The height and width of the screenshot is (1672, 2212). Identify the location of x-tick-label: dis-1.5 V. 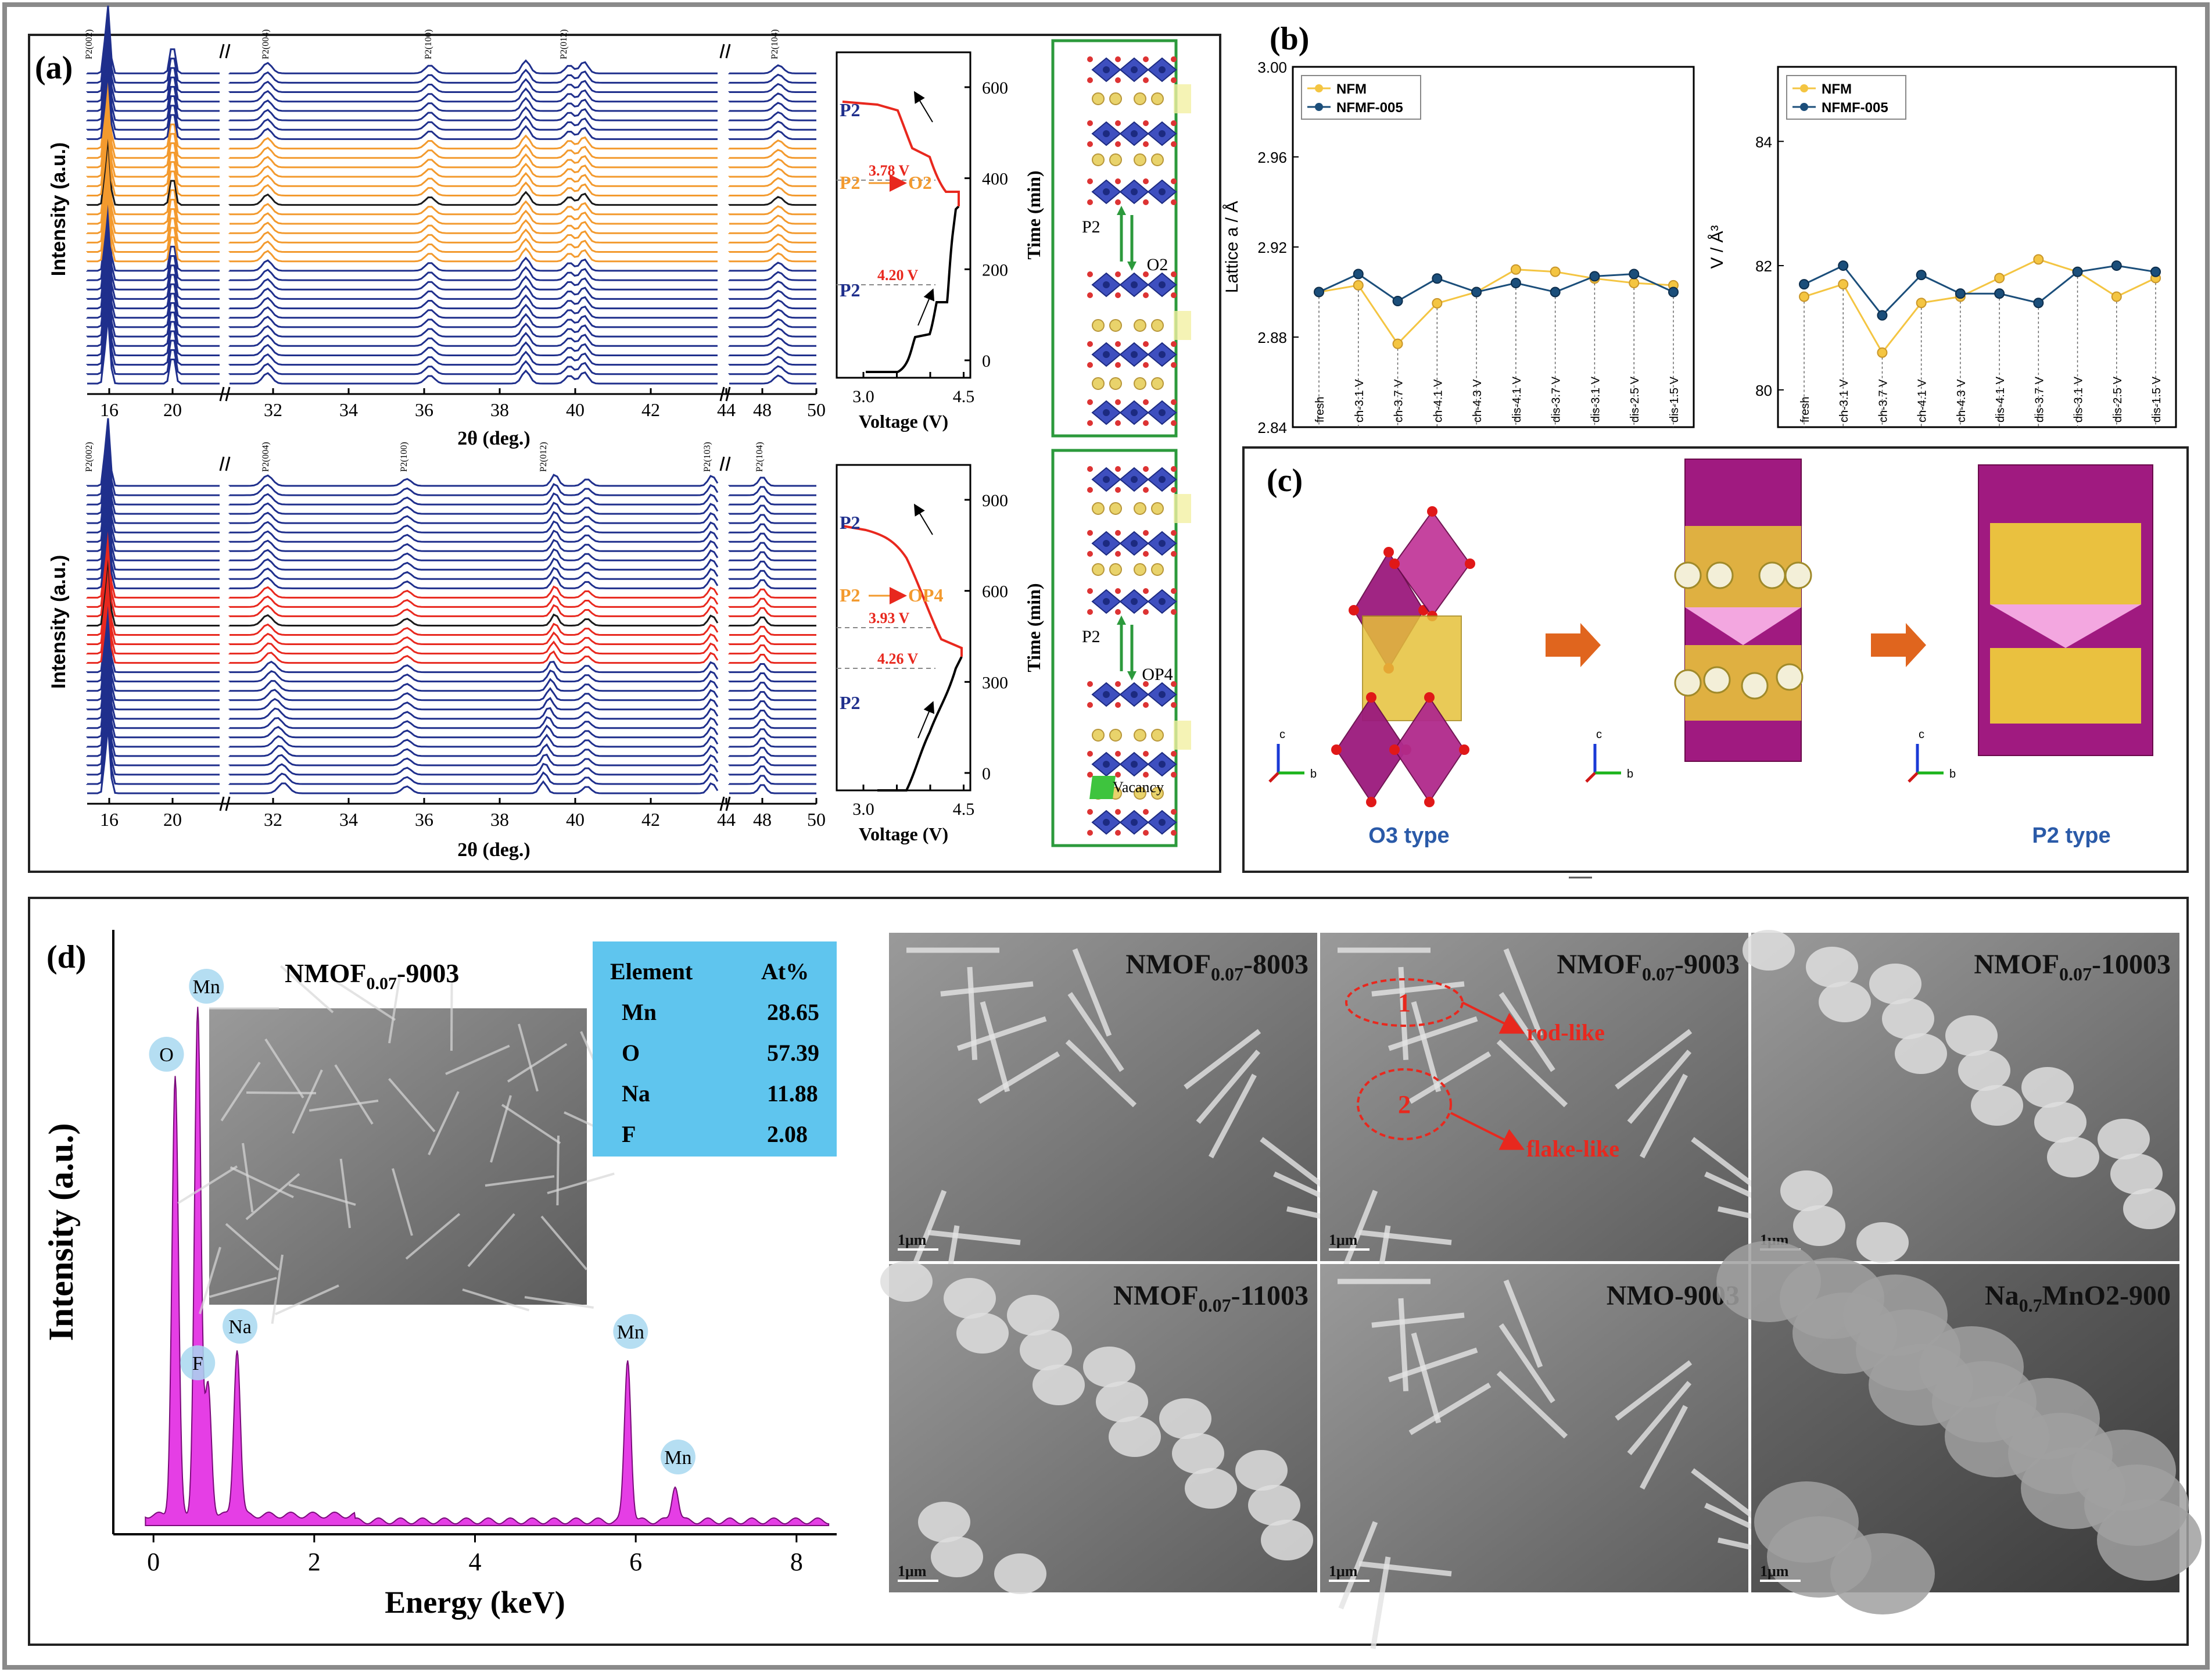
(1674, 399).